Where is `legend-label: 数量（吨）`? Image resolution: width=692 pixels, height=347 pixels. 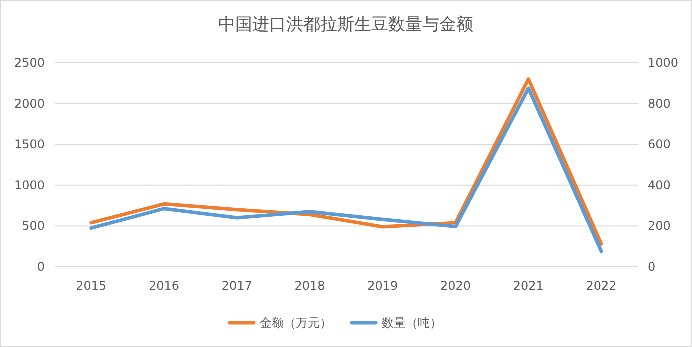 legend-label: 数量（吨） is located at coordinates (412, 323).